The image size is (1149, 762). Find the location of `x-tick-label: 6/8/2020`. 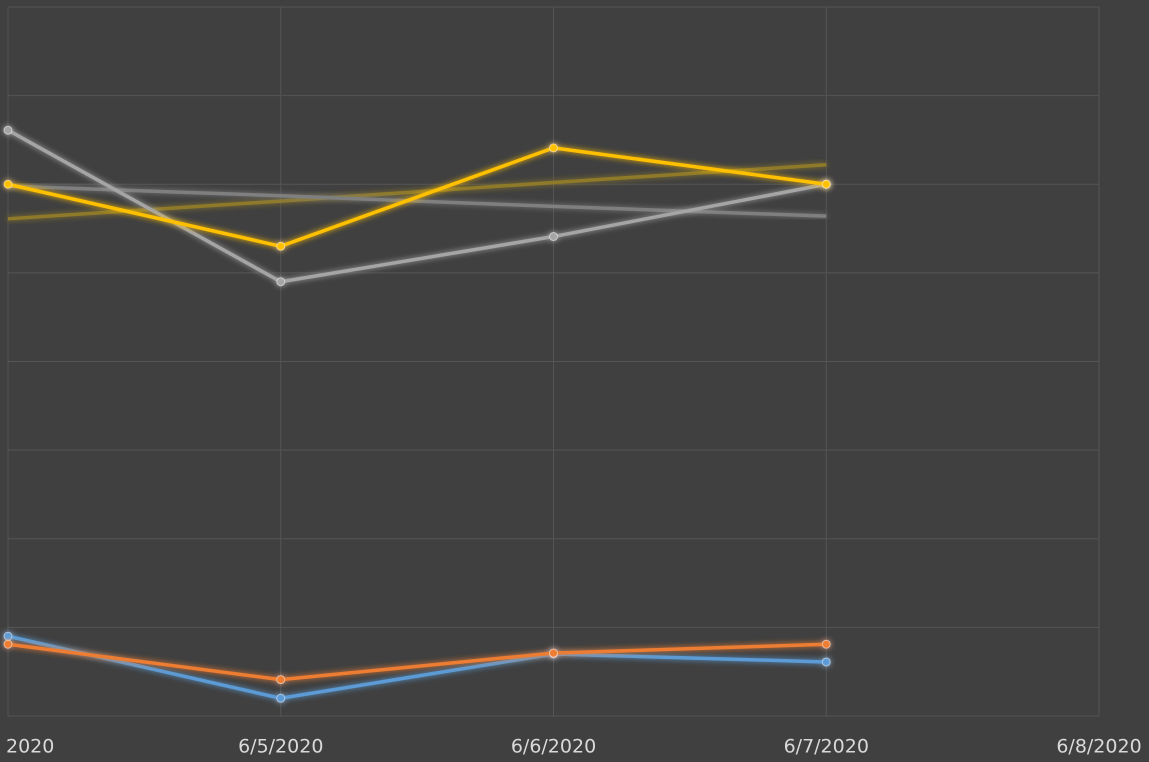

x-tick-label: 6/8/2020 is located at coordinates (1098, 747).